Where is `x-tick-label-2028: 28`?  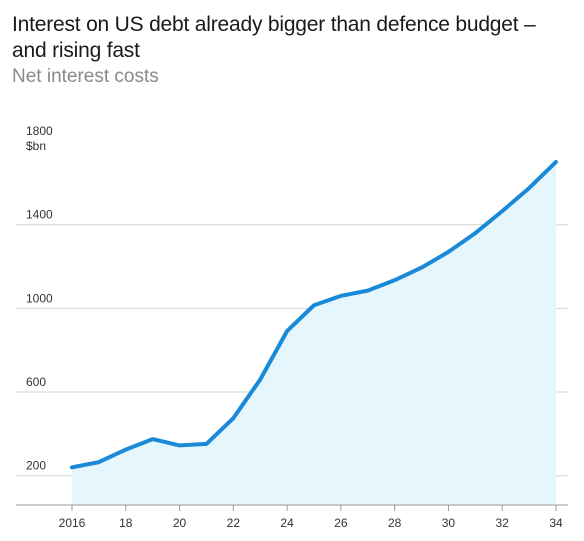 x-tick-label-2028: 28 is located at coordinates (395, 523).